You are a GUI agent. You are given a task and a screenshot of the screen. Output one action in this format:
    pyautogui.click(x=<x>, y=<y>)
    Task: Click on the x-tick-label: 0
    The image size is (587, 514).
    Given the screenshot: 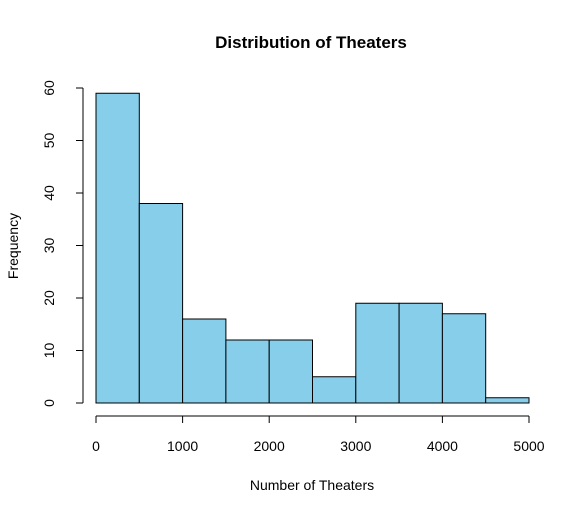 What is the action you would take?
    pyautogui.click(x=96, y=446)
    